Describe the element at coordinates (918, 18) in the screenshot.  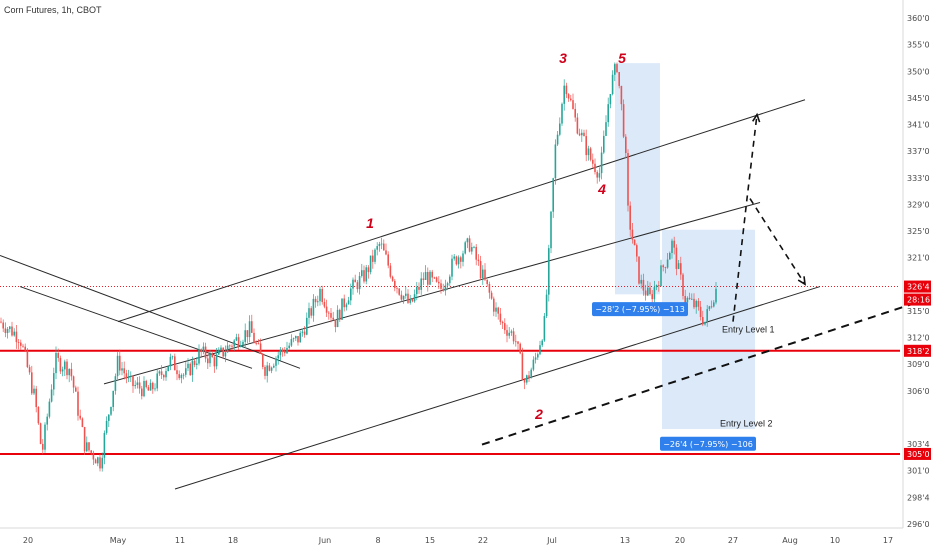
I see `y-tick-label: 360'0` at that location.